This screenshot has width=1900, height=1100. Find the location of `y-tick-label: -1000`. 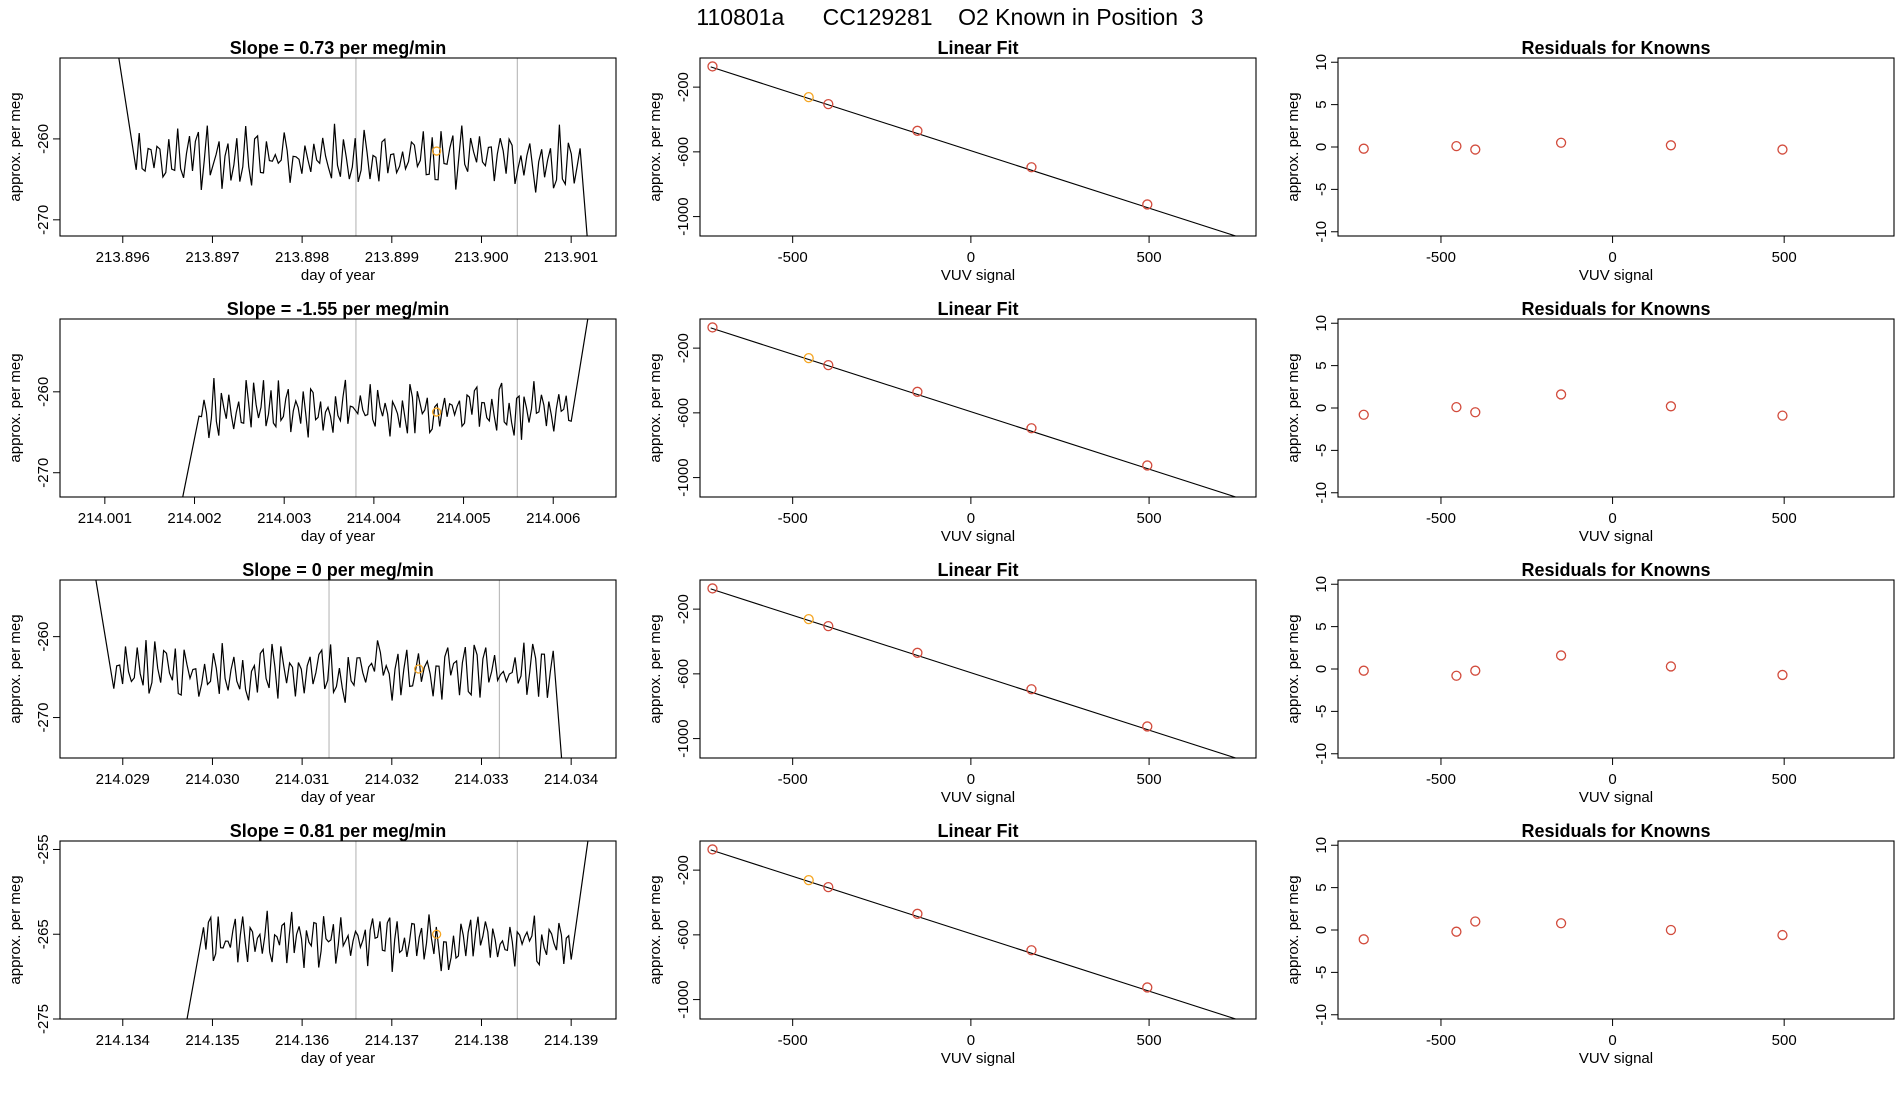

y-tick-label: -1000 is located at coordinates (683, 999).